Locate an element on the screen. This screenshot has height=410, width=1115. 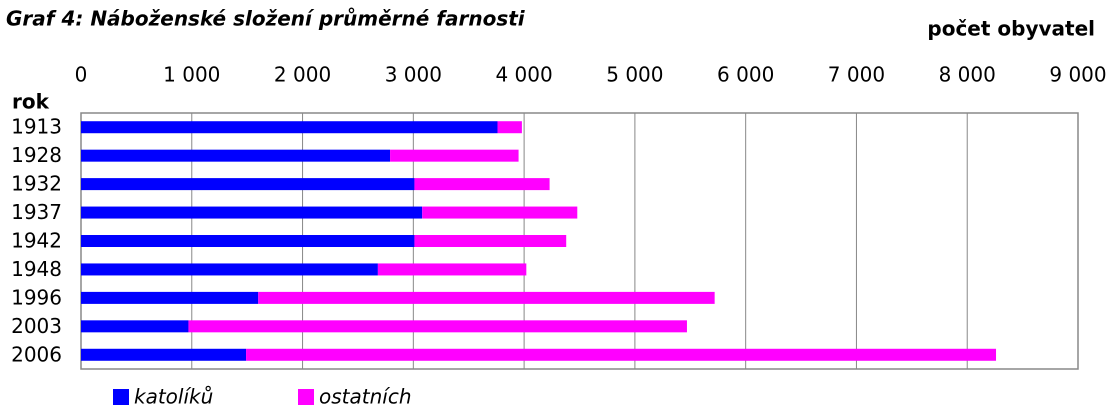
y-tick-label: 1932 is located at coordinates (36, 184).